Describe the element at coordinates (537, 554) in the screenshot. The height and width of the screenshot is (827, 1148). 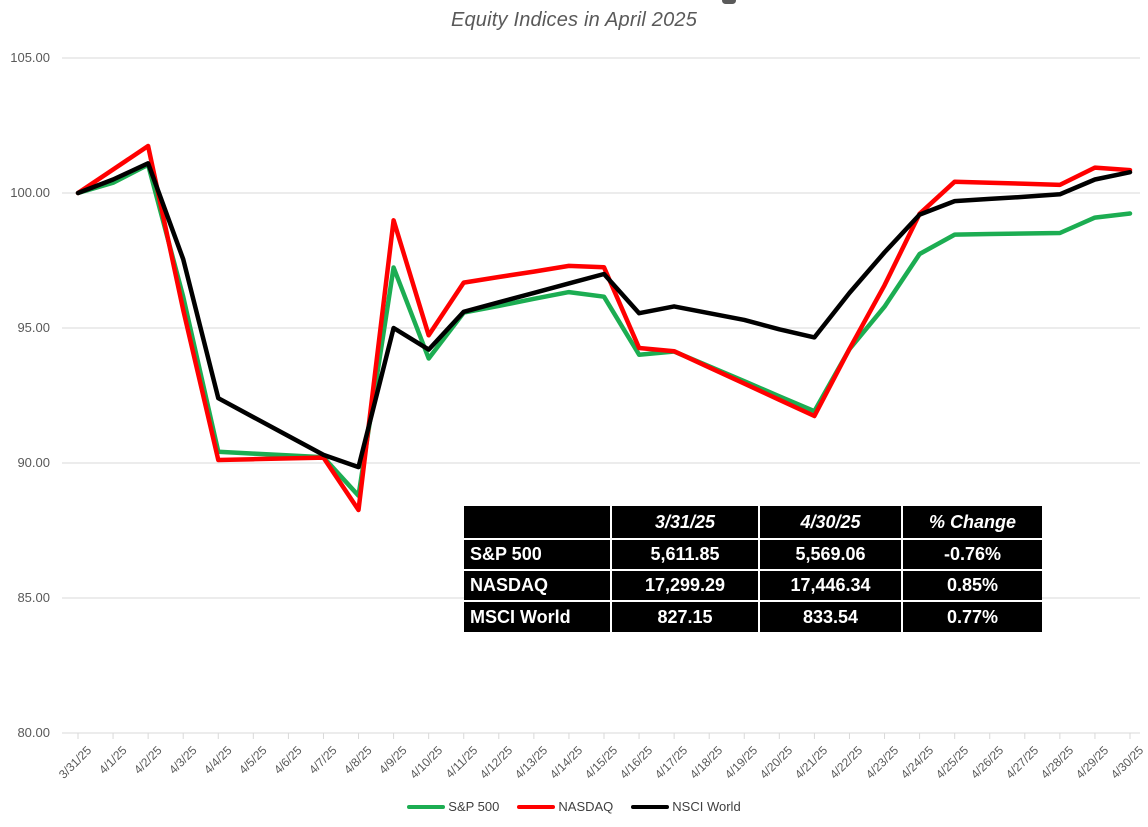
I see `table-row-label: S&P 500` at that location.